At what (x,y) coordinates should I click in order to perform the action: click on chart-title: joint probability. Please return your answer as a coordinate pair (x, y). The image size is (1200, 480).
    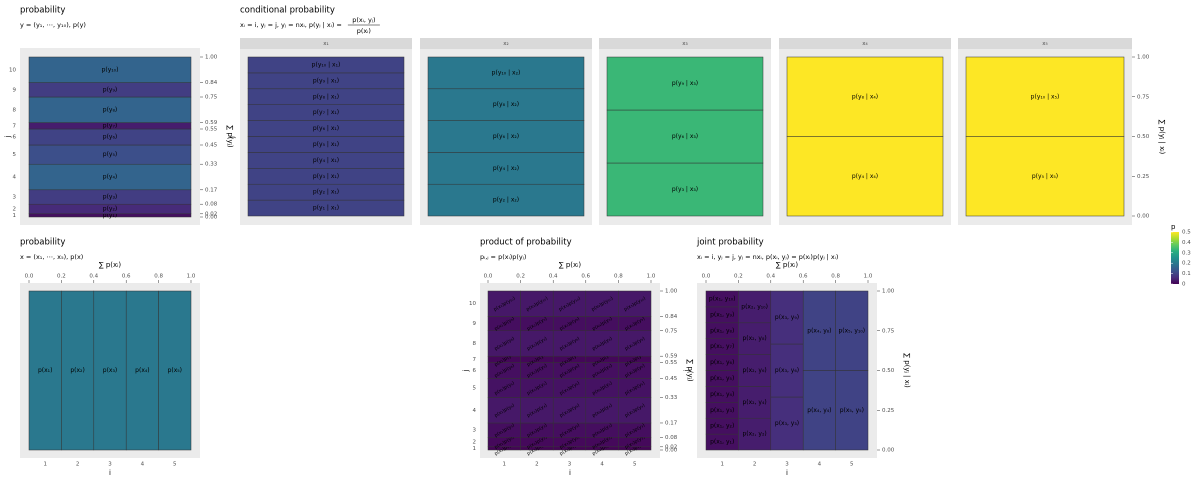
    Looking at the image, I should click on (730, 243).